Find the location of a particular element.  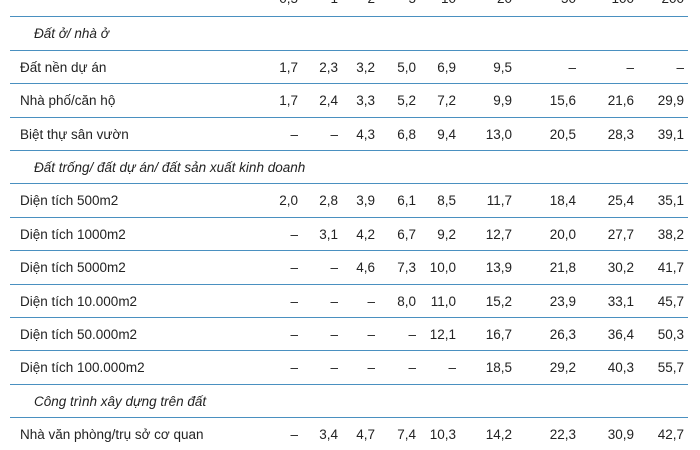

column-header: 10 is located at coordinates (436, 8).